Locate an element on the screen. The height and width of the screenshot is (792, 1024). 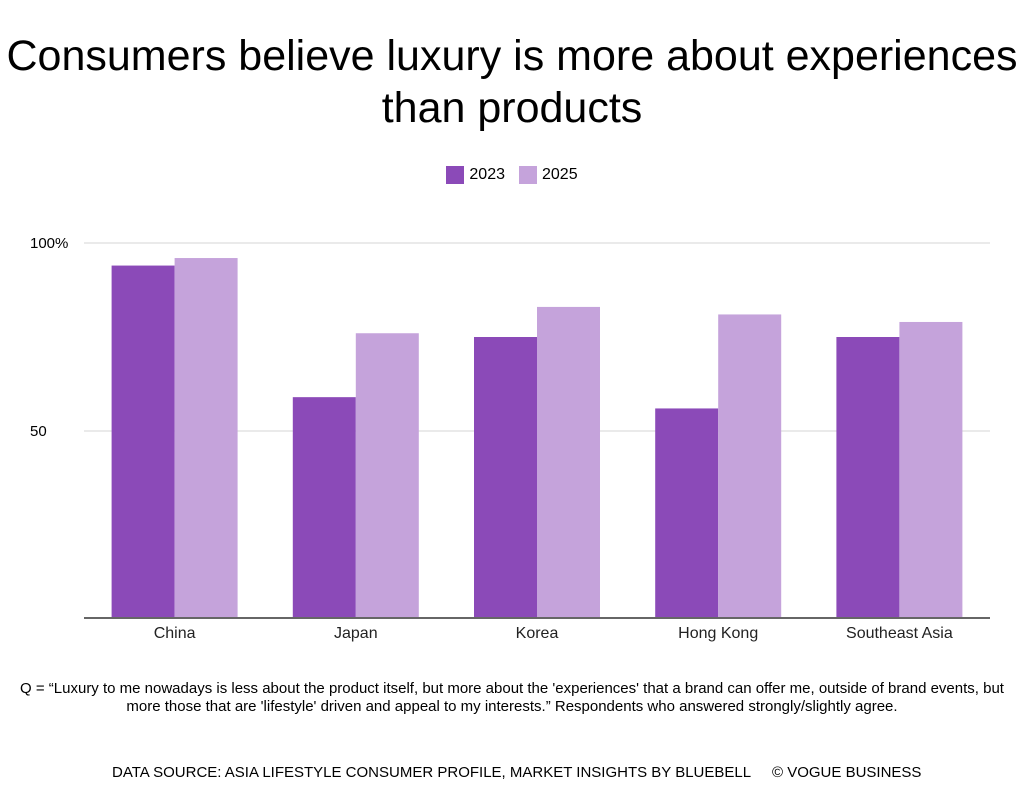
bar-2025-hong-kong is located at coordinates (750, 465).